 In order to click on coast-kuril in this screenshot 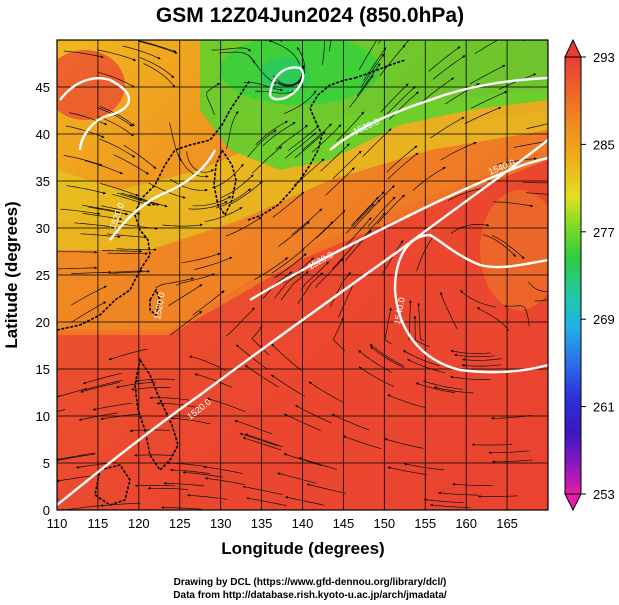, I will do `click(380, 69)`.